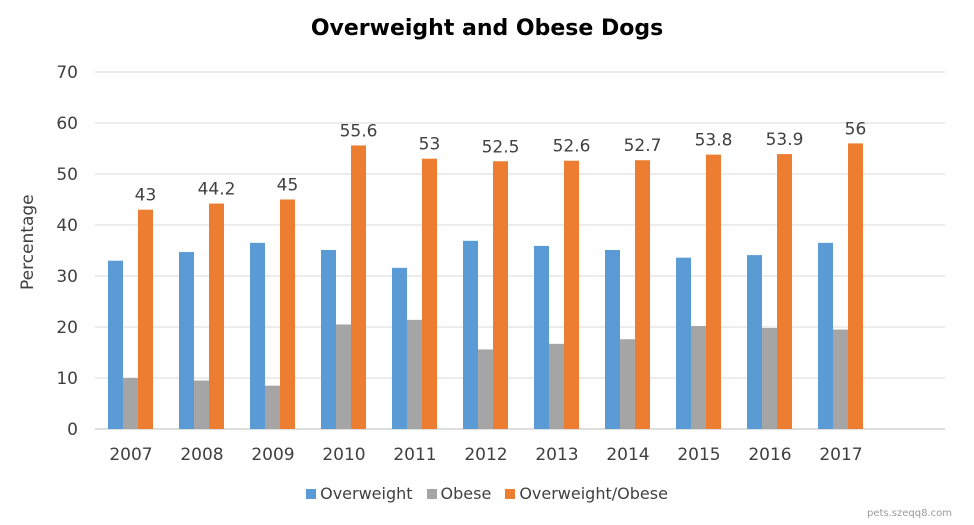  Describe the element at coordinates (287, 314) in the screenshot. I see `bar-overweight-obese-2009` at that location.